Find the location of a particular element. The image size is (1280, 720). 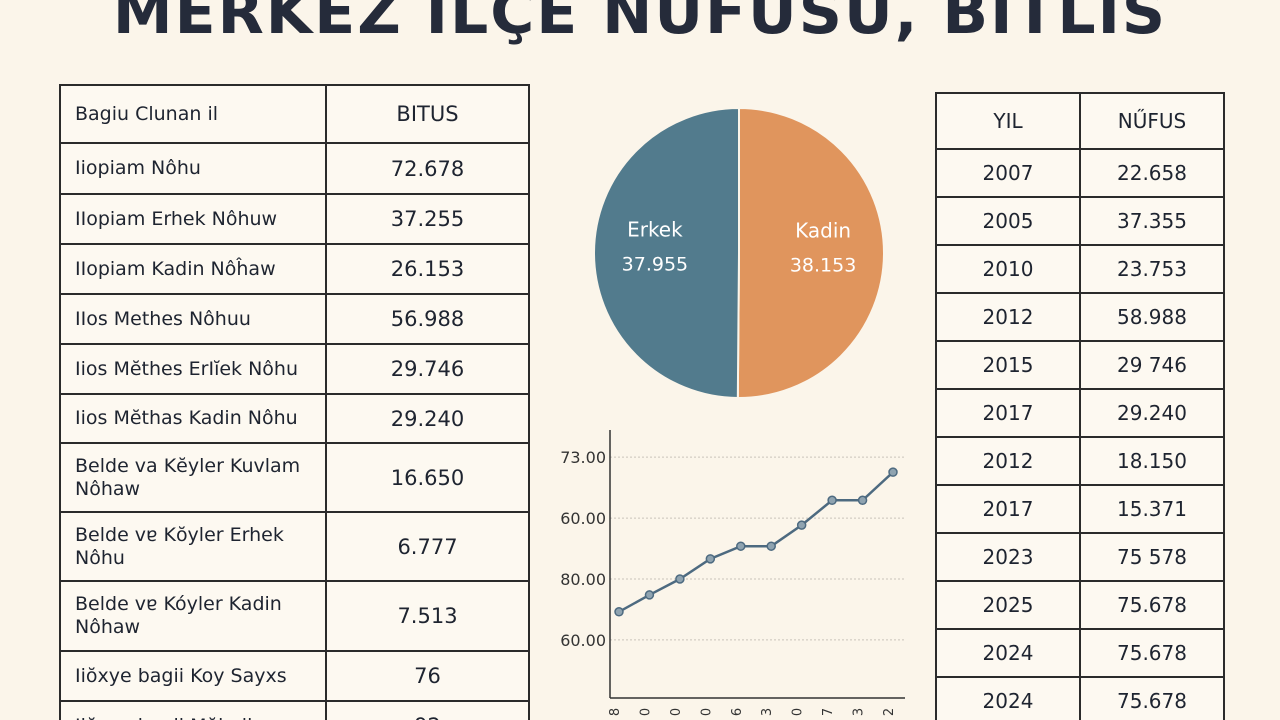

table-row: Iiŏxye bagii Mŏhaile92 is located at coordinates (294, 710).